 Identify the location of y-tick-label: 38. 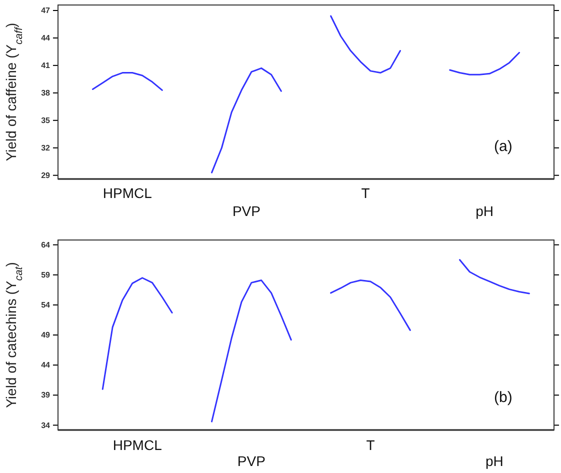
(46, 93).